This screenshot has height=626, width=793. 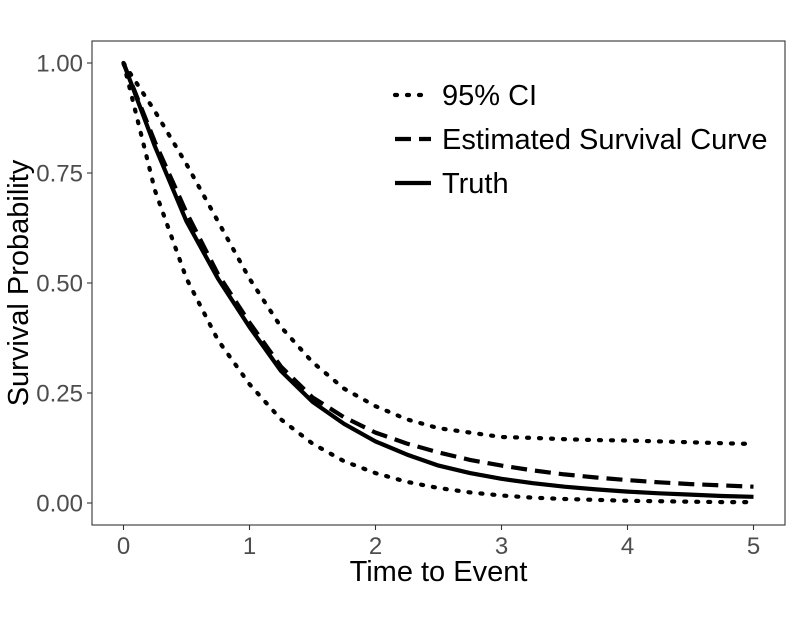 What do you see at coordinates (59, 174) in the screenshot?
I see `y-tick-label: 0.75` at bounding box center [59, 174].